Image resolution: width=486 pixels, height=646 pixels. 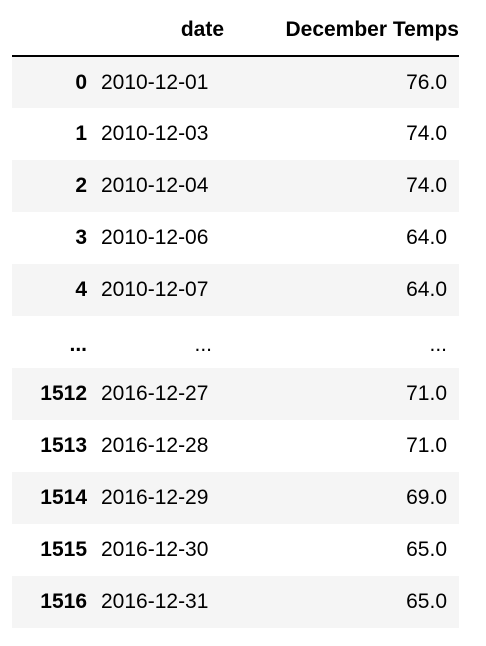 I want to click on table-row: 1512 2016-12-27 71.0, so click(x=235, y=394).